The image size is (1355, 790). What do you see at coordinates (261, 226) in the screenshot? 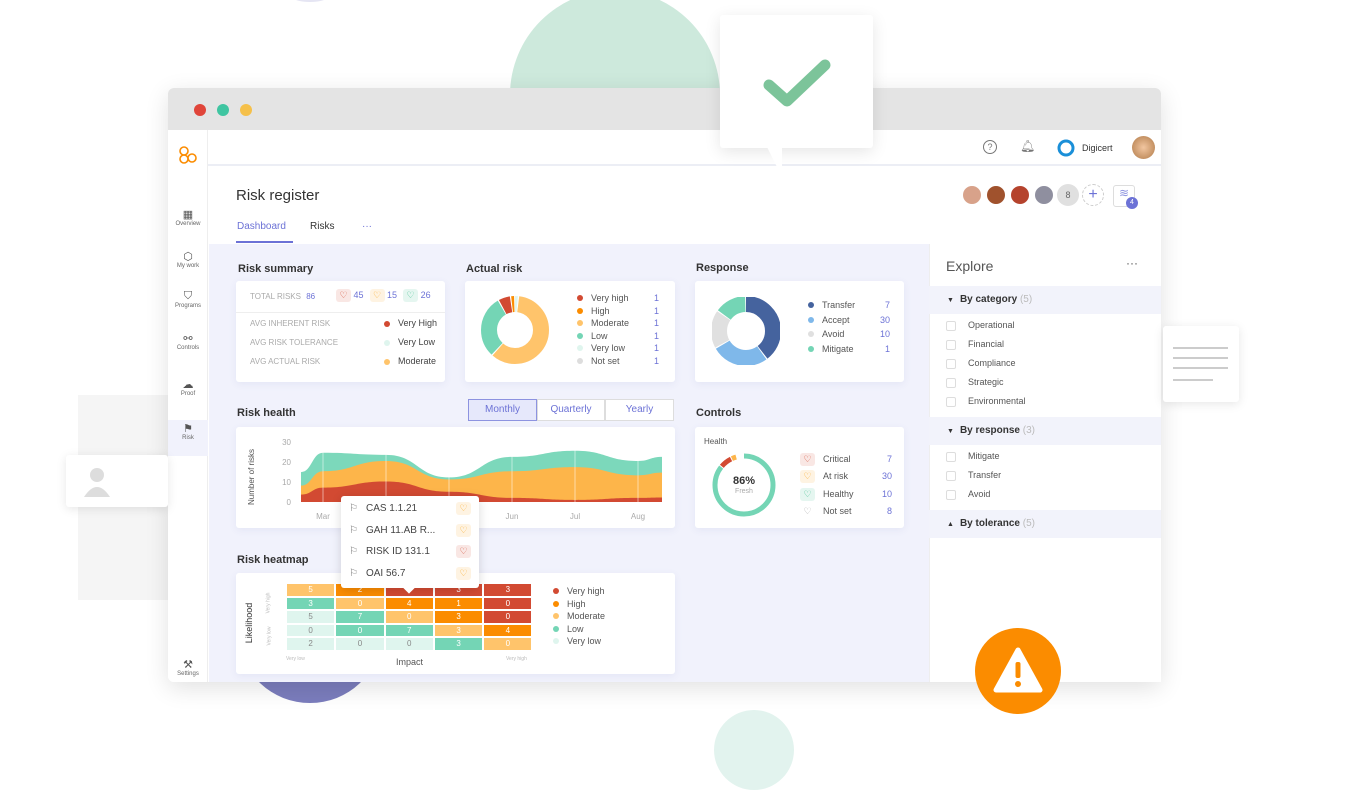
I see `tab-dashboard: Dashboard` at bounding box center [261, 226].